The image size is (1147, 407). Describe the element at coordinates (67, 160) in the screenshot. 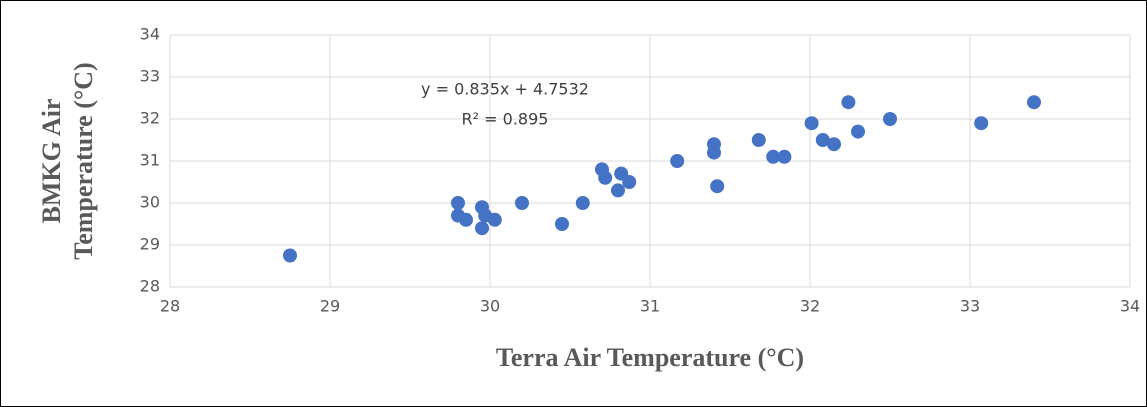

I see `y-axis-title: BMKG Air Temperature (°C)` at that location.